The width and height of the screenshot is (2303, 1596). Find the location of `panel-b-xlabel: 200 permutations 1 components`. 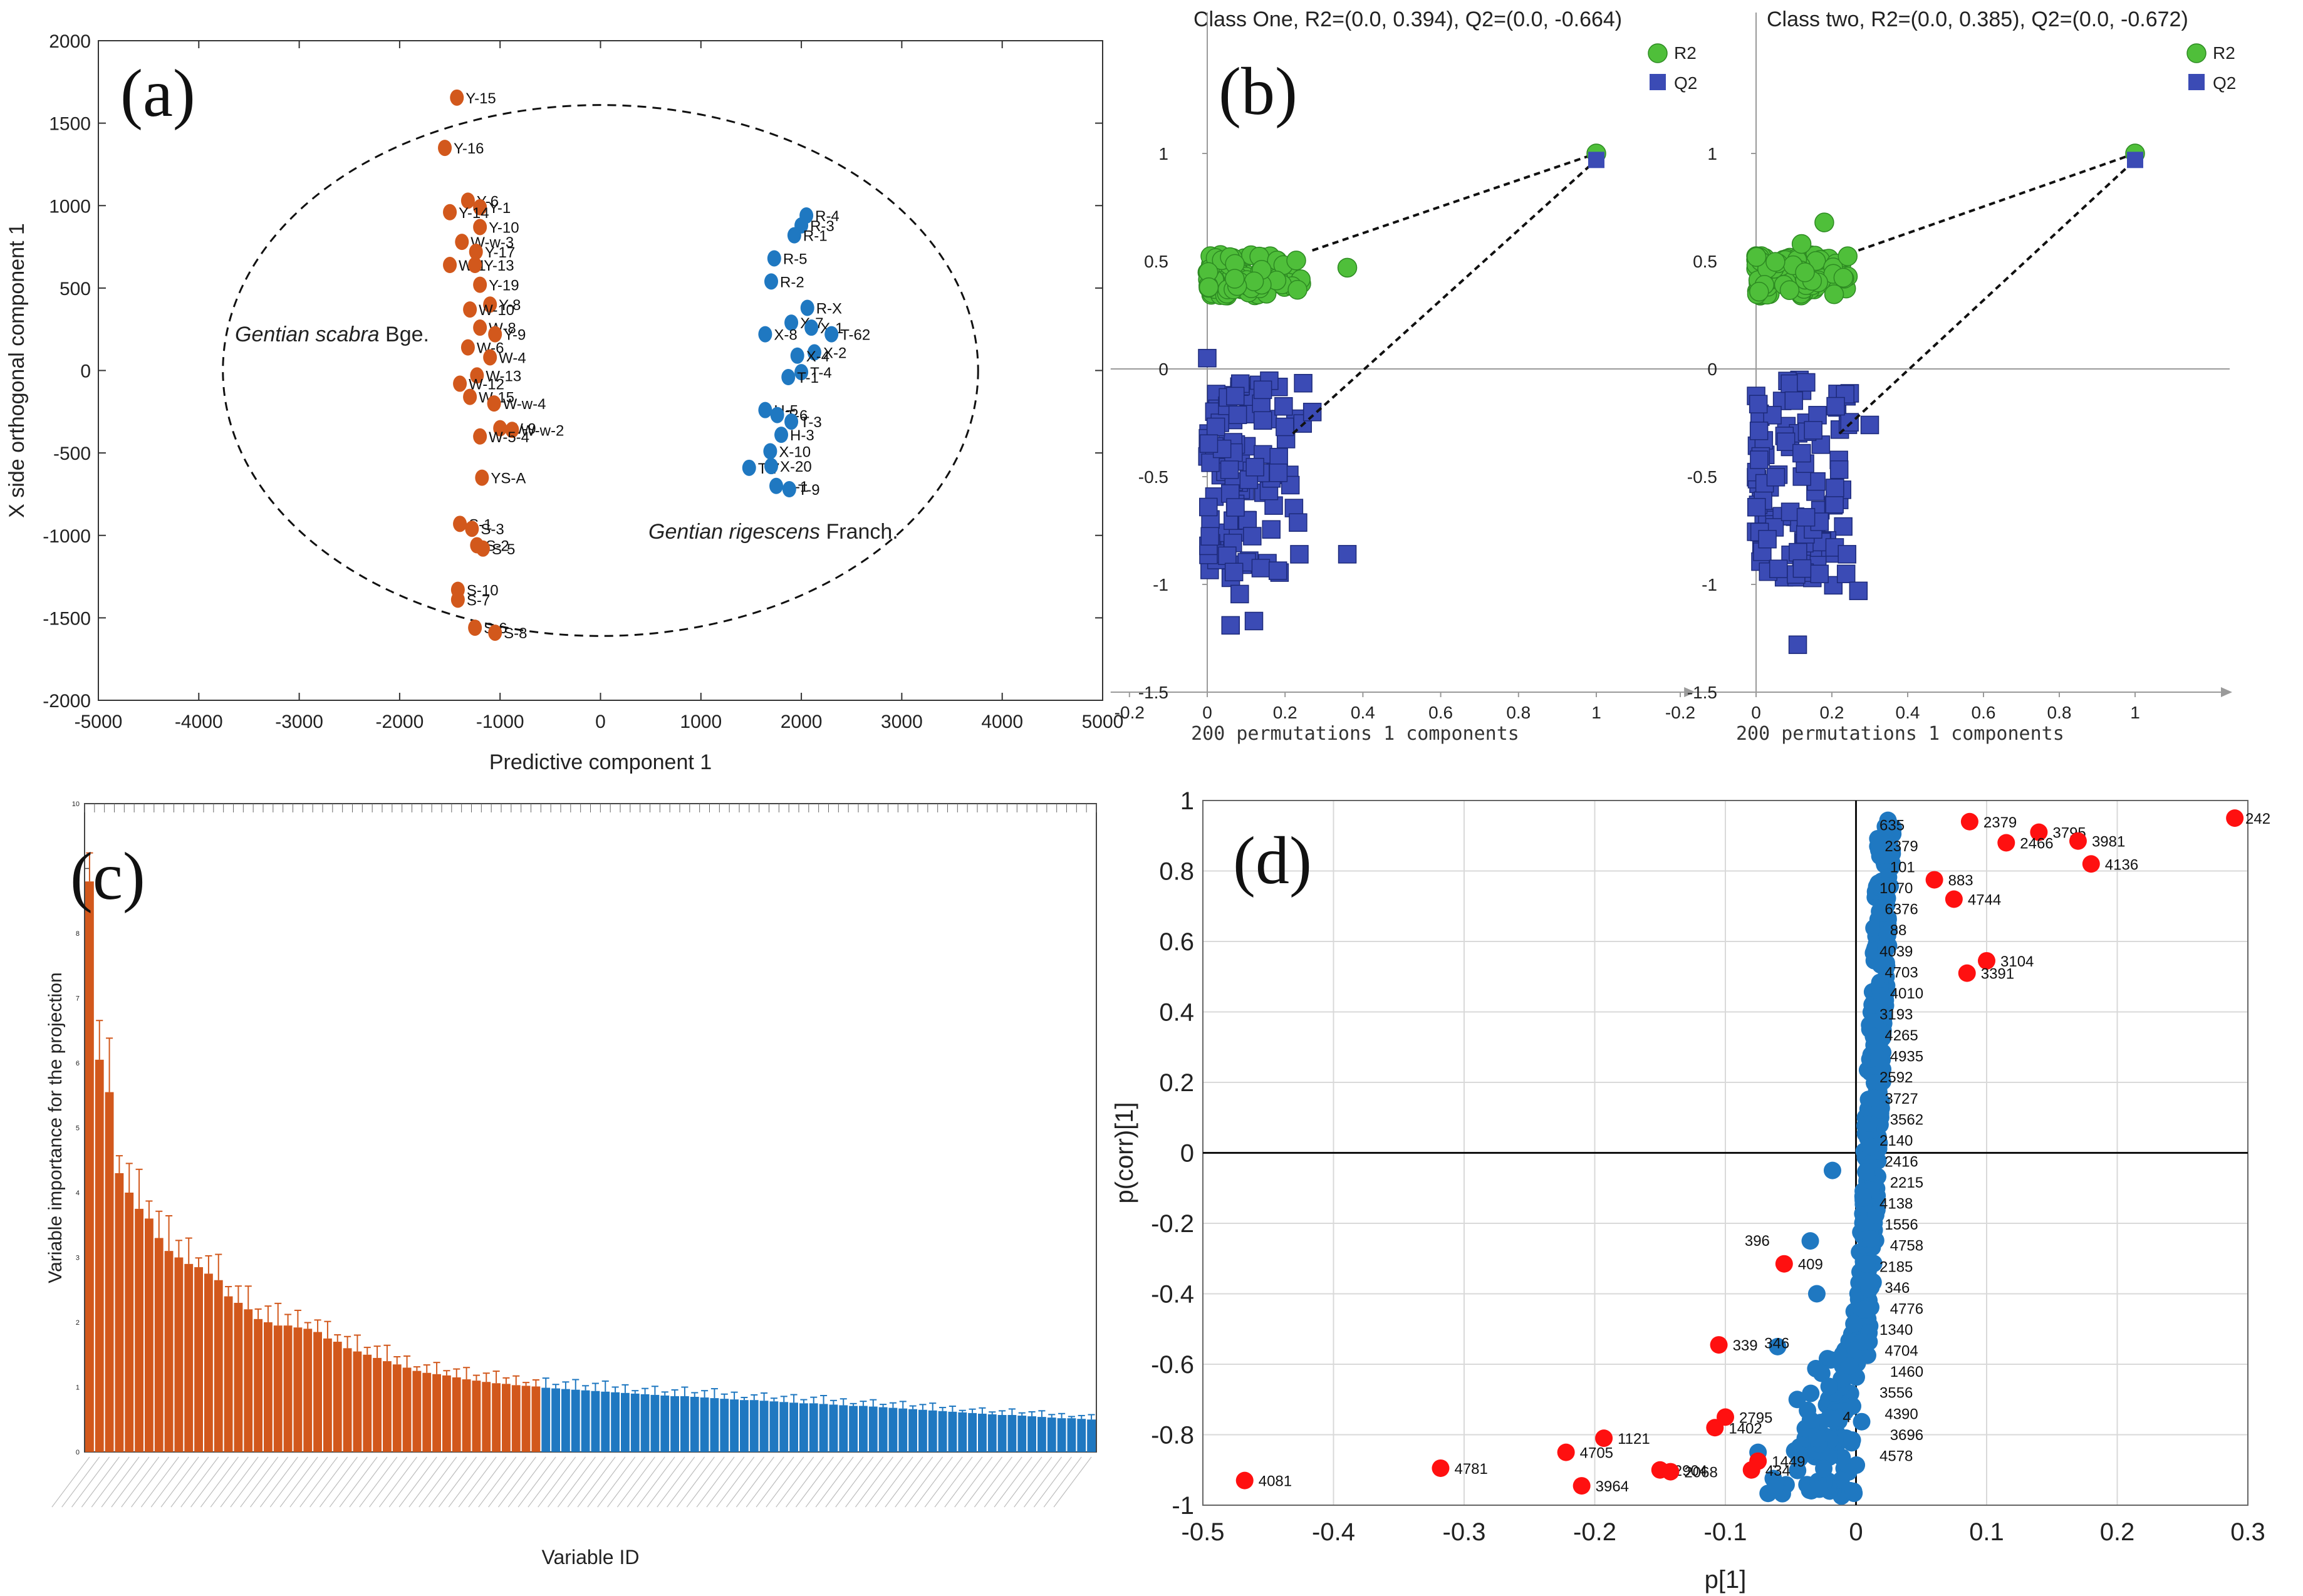

panel-b-xlabel: 200 permutations 1 components is located at coordinates (1355, 734).